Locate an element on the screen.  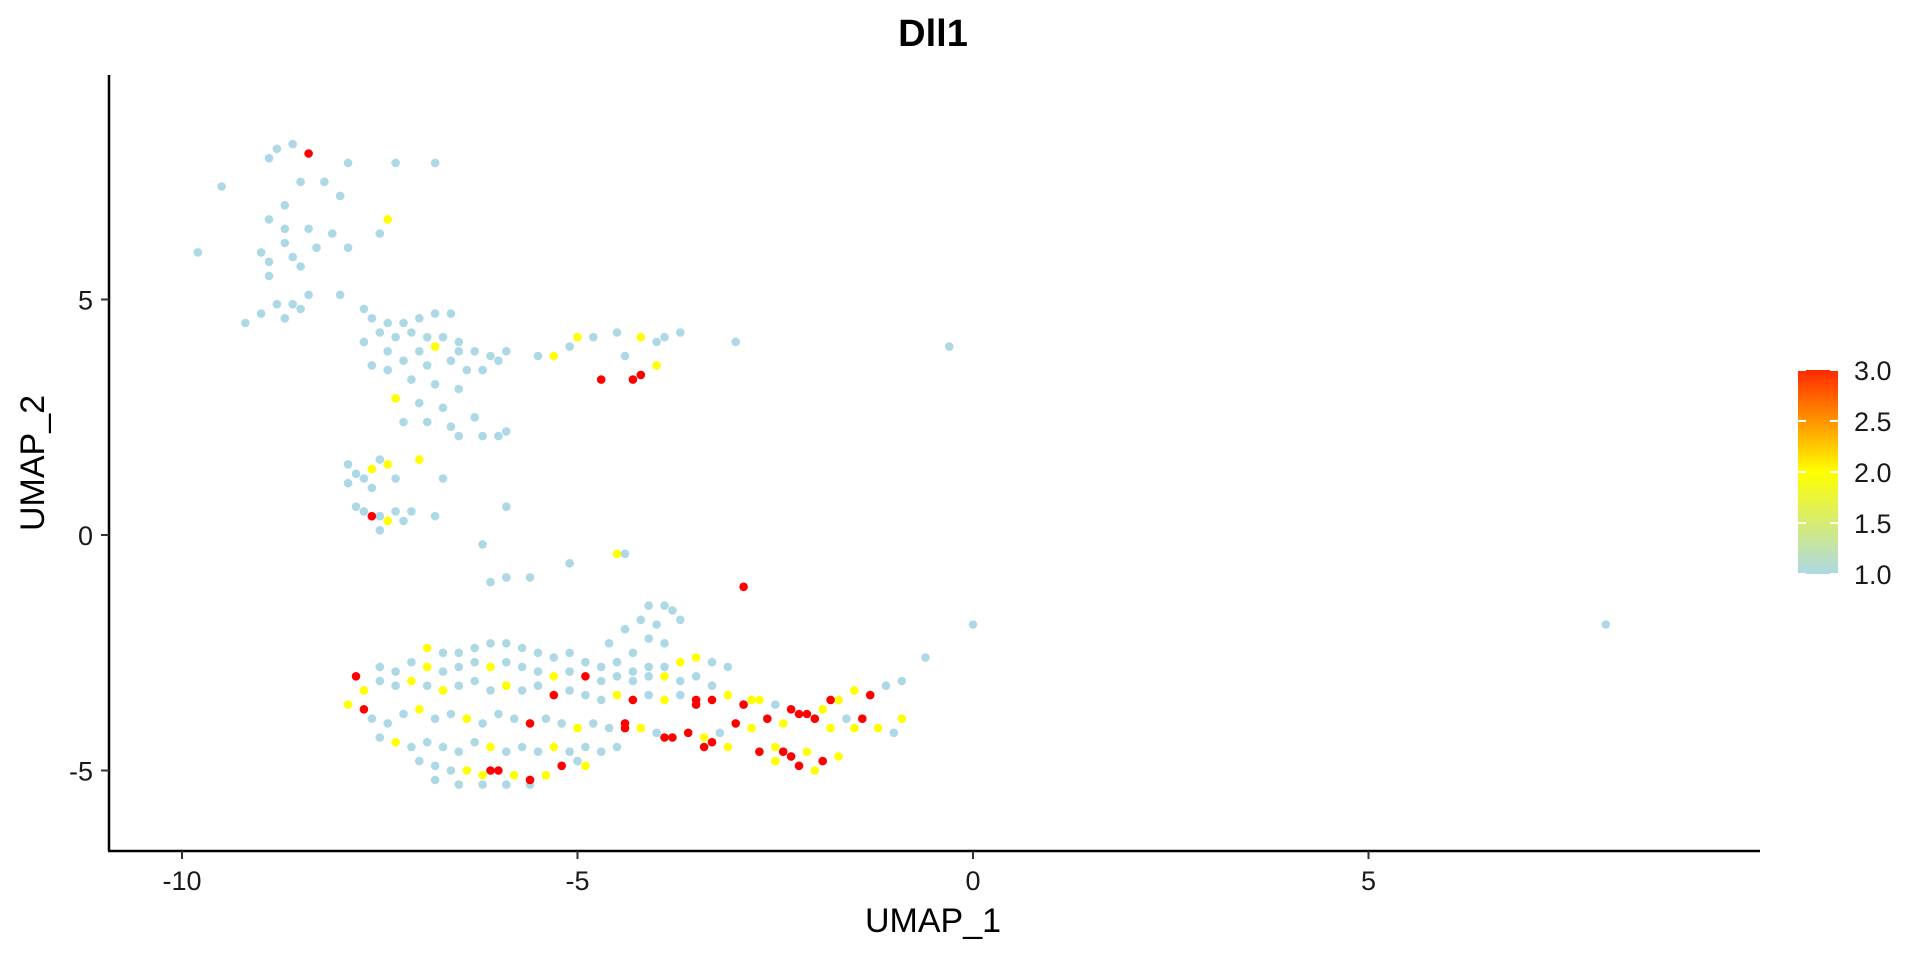
colorbar-label: 1.5 is located at coordinates (1873, 524).